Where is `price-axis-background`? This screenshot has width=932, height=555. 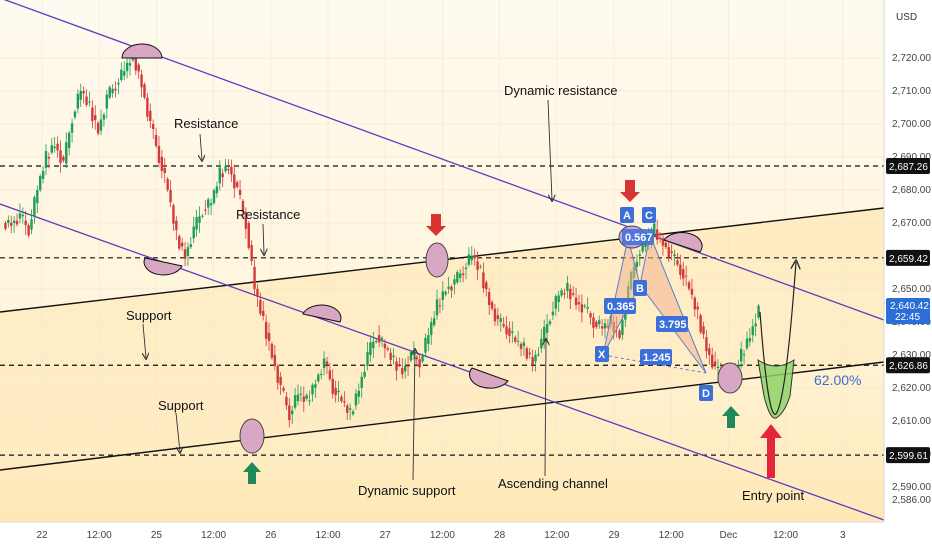 price-axis-background is located at coordinates (908, 275).